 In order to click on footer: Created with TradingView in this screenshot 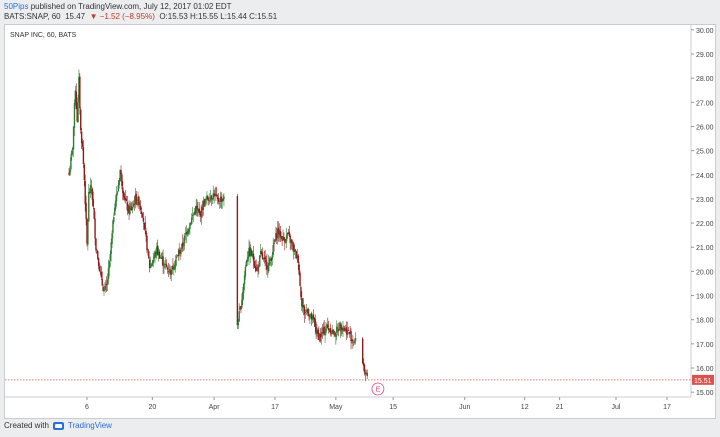, I will do `click(58, 425)`.